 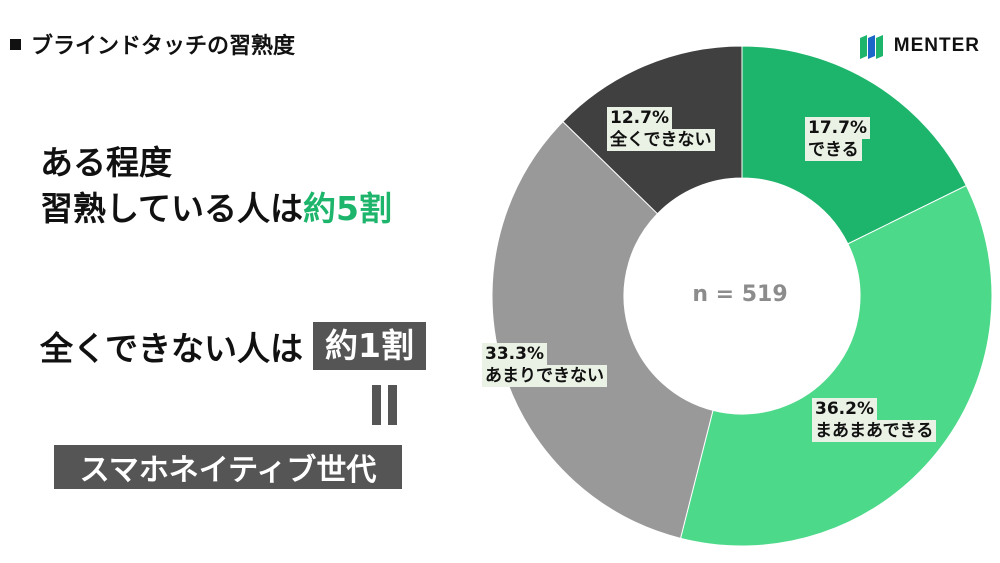 I want to click on slice-category: まあまあできる, so click(x=874, y=431).